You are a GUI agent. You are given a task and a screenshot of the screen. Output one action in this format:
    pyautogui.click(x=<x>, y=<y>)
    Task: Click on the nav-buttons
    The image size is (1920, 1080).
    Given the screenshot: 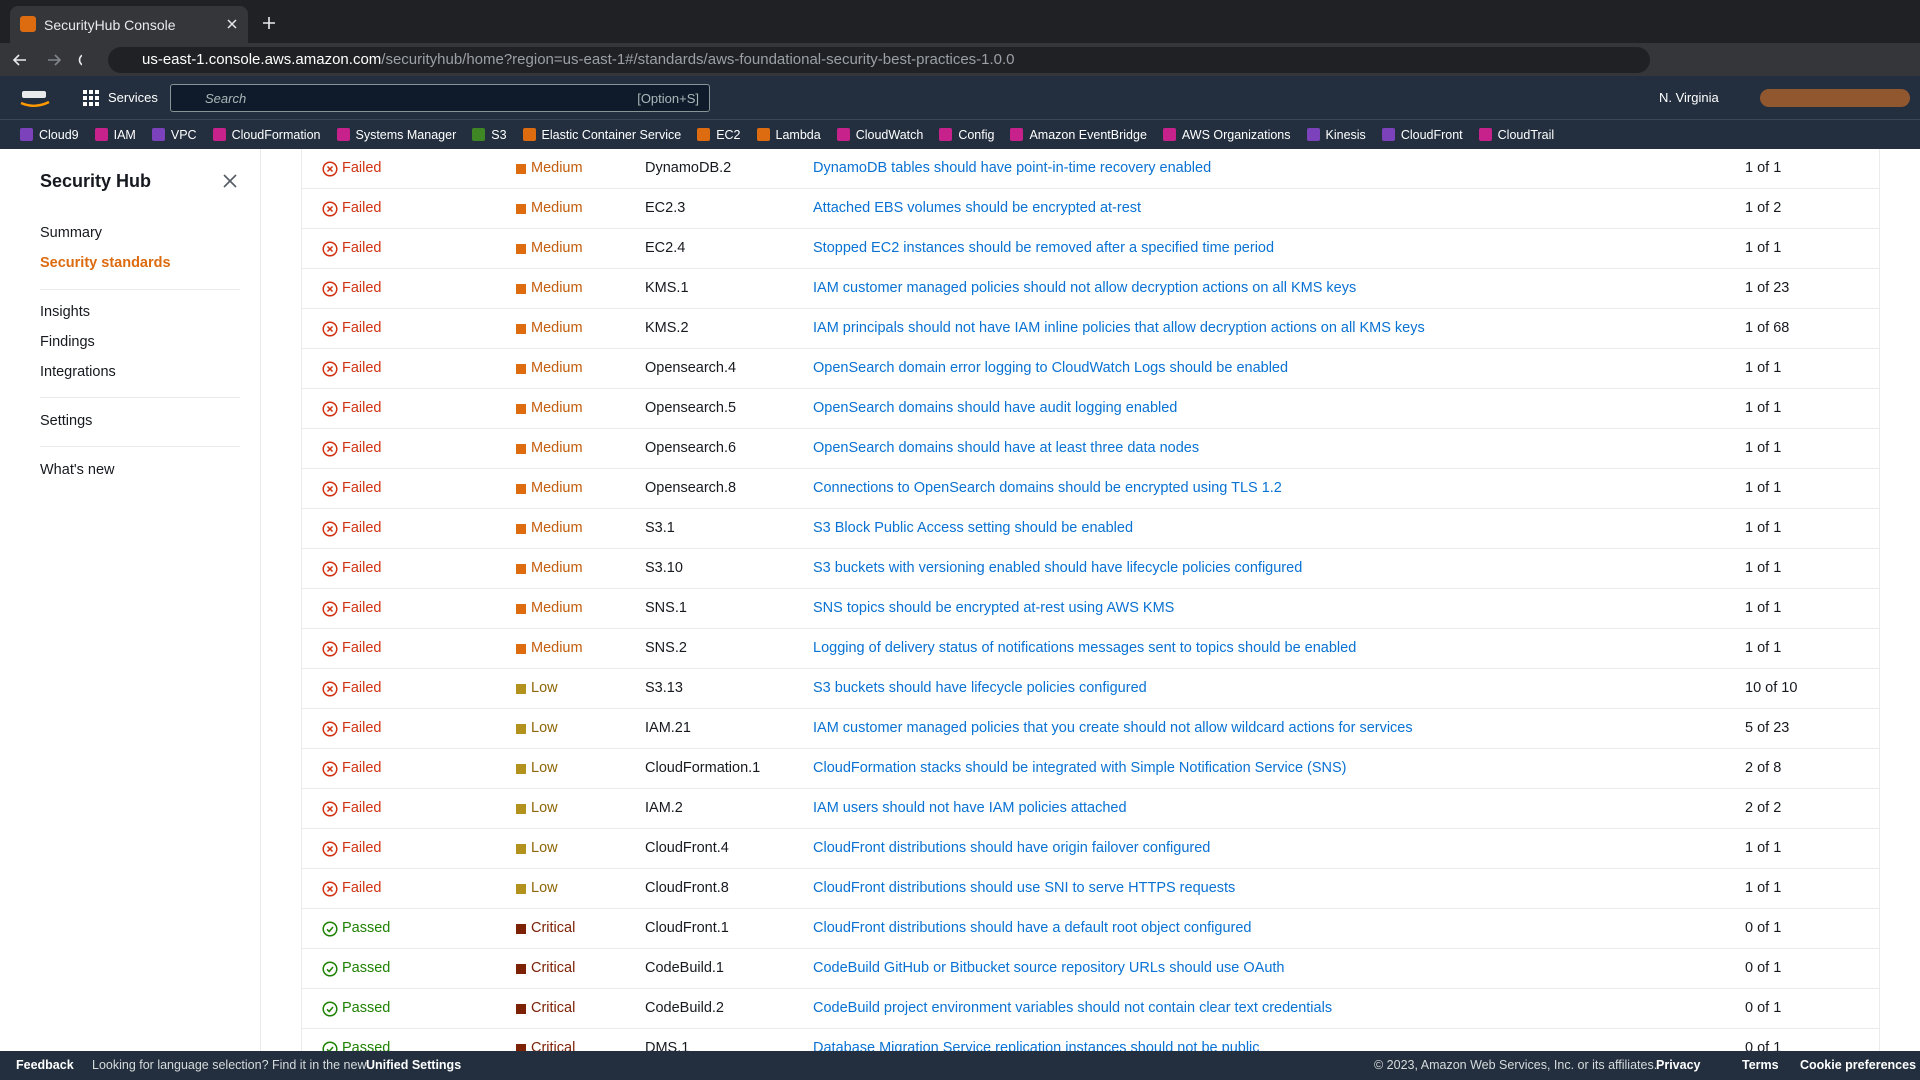 What is the action you would take?
    pyautogui.click(x=47, y=60)
    